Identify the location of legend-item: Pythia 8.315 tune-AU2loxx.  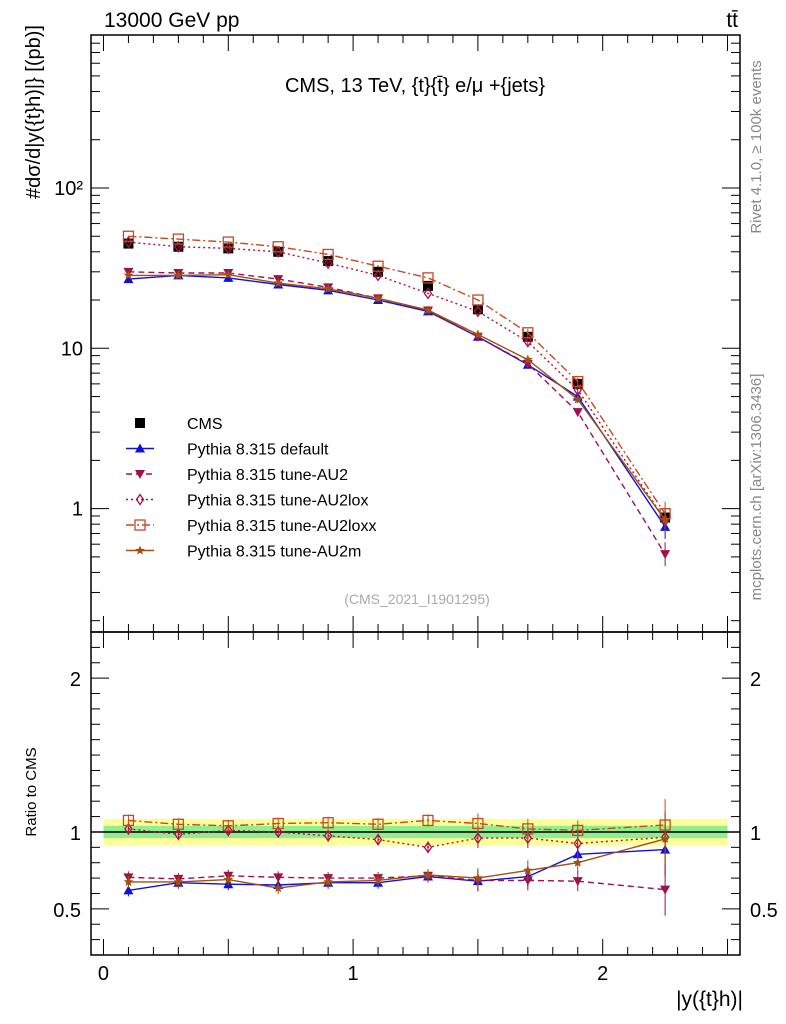
(251, 526).